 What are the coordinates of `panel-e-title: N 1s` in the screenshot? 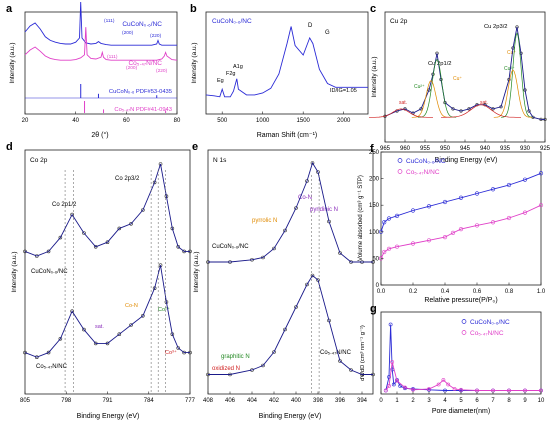 It's located at (220, 160).